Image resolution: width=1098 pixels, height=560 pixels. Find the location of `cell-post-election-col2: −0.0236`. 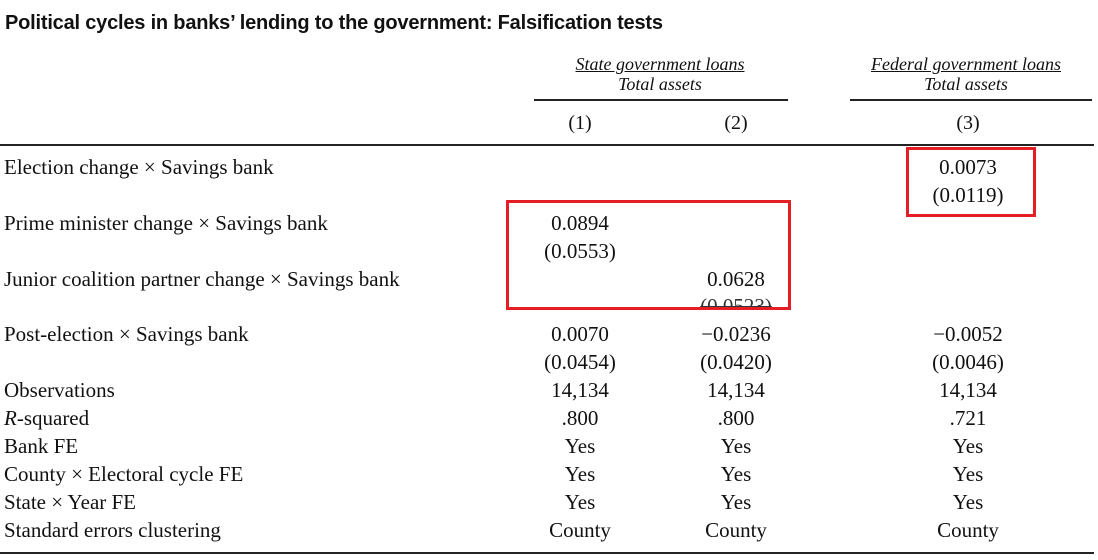

cell-post-election-col2: −0.0236 is located at coordinates (736, 334).